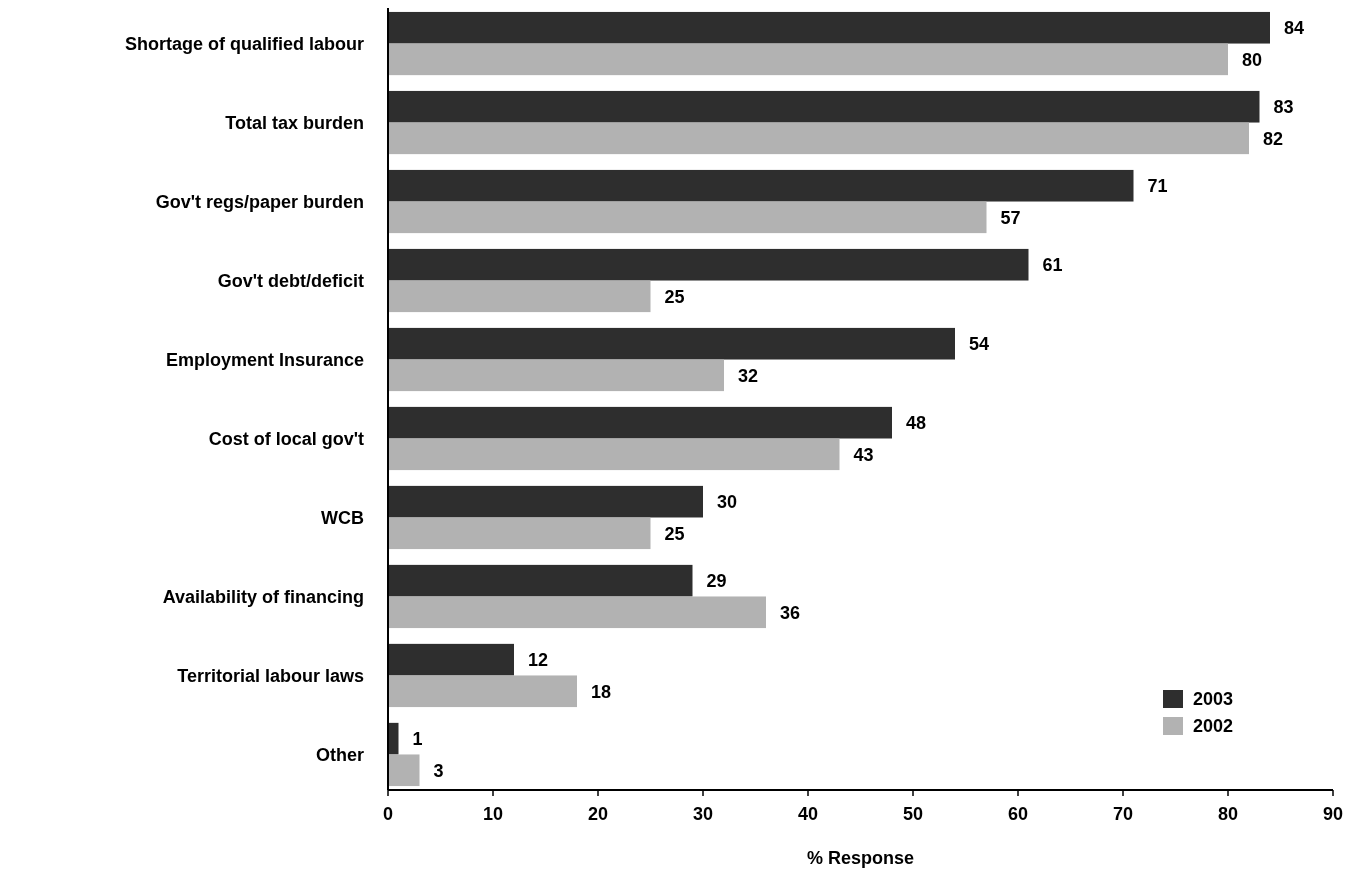 This screenshot has height=876, width=1361. Describe the element at coordinates (748, 375) in the screenshot. I see `data-label: 32` at that location.